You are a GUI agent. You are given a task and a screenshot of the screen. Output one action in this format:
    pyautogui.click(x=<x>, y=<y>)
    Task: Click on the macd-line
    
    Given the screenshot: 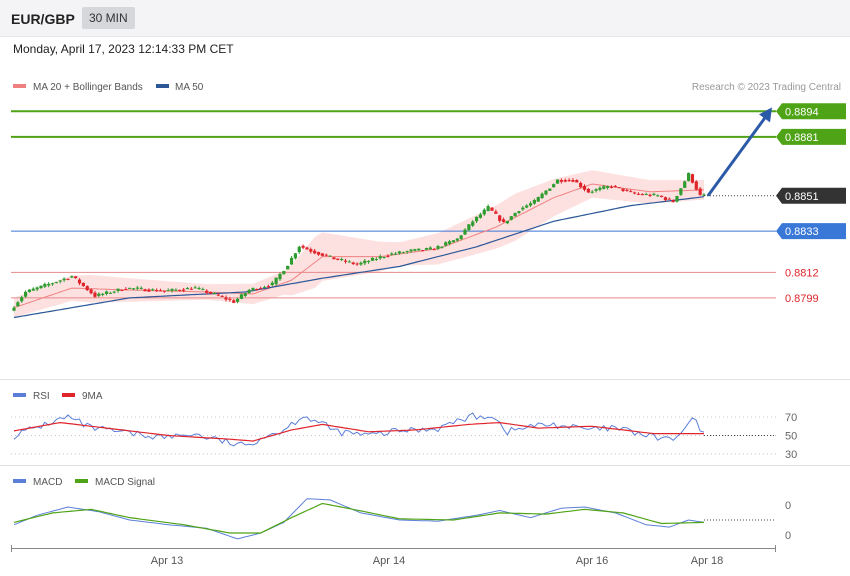 What is the action you would take?
    pyautogui.click(x=359, y=519)
    